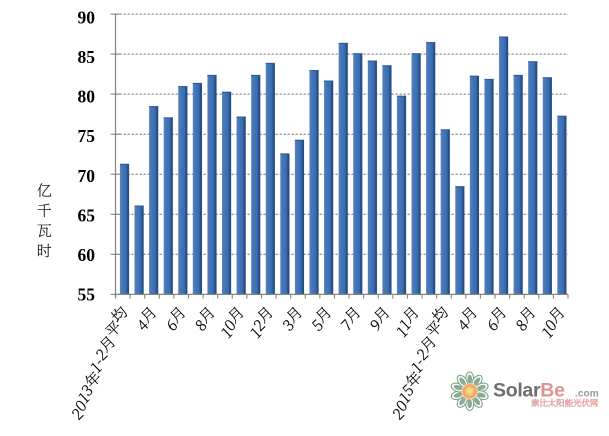  What do you see at coordinates (587, 393) in the screenshot?
I see `svg-text: .com` at bounding box center [587, 393].